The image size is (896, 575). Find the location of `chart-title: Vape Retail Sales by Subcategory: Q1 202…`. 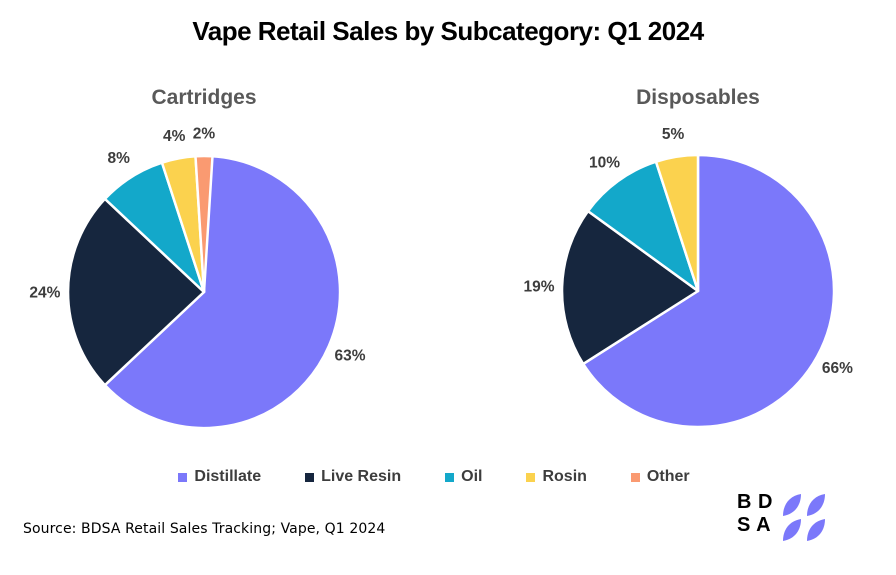

chart-title: Vape Retail Sales by Subcategory: Q1 202… is located at coordinates (448, 31).